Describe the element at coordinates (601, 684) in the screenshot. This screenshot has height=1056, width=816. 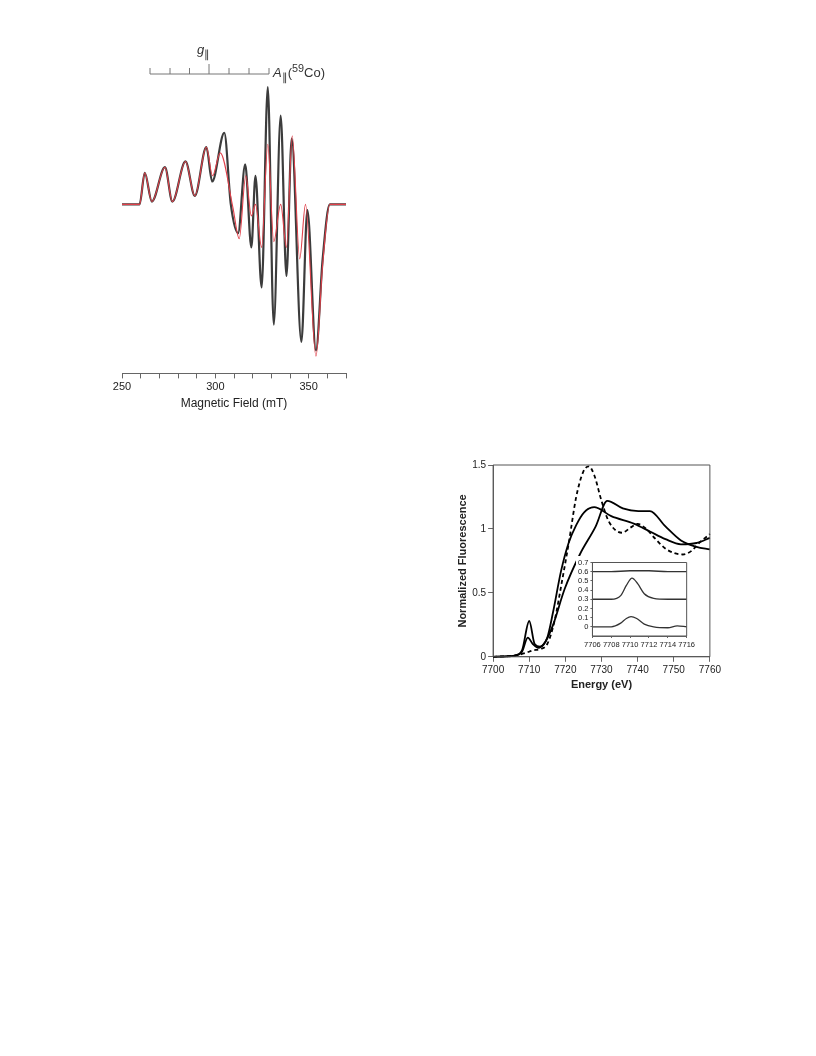
I see `x-axis-title: Energy (eV)` at that location.